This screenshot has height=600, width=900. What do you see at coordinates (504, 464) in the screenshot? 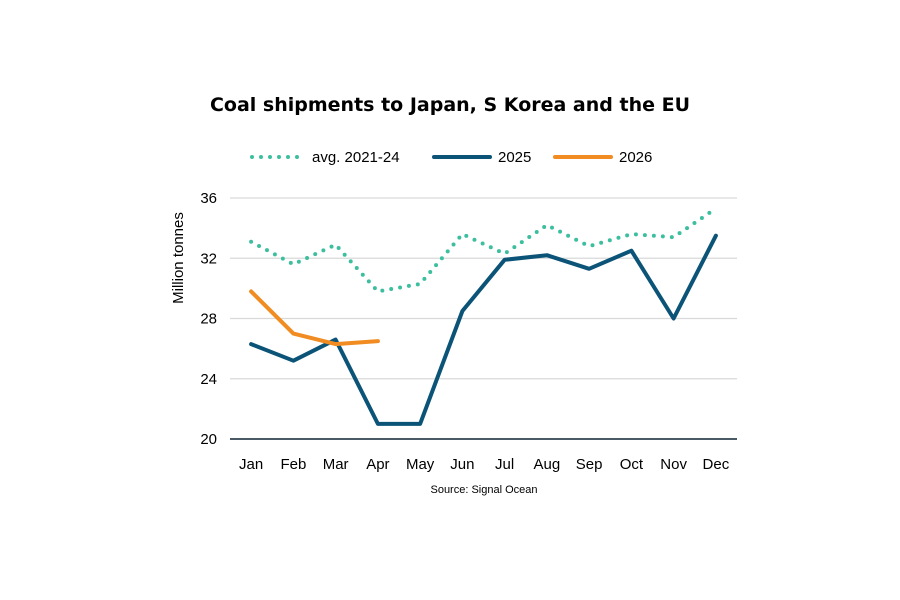
I see `x-tick-label: Jul` at bounding box center [504, 464].